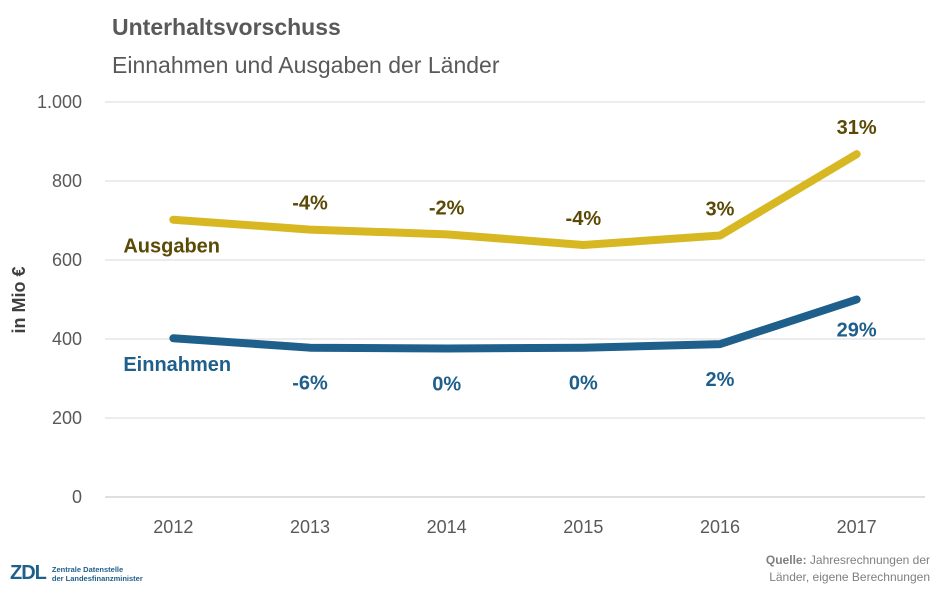 The image size is (946, 589). What do you see at coordinates (97, 578) in the screenshot?
I see `logo-line-2: der Landesfinanzminister` at bounding box center [97, 578].